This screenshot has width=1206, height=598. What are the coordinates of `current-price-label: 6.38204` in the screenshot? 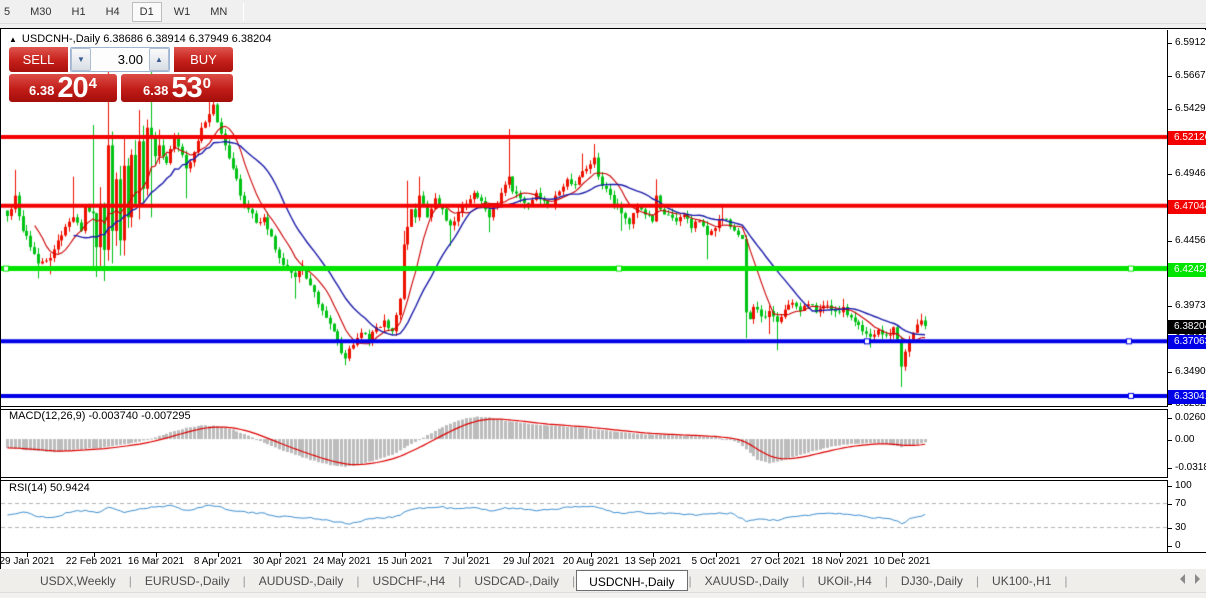 It's located at (1187, 327).